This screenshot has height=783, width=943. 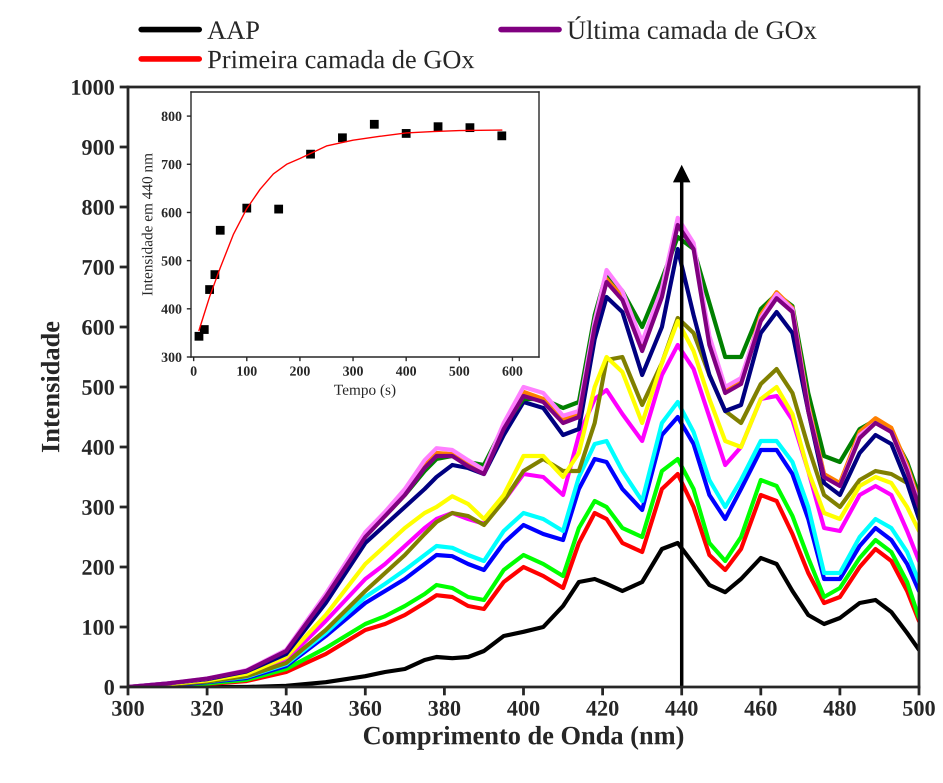 What do you see at coordinates (365, 391) in the screenshot?
I see `x-axis-title: Tempo (s)` at bounding box center [365, 391].